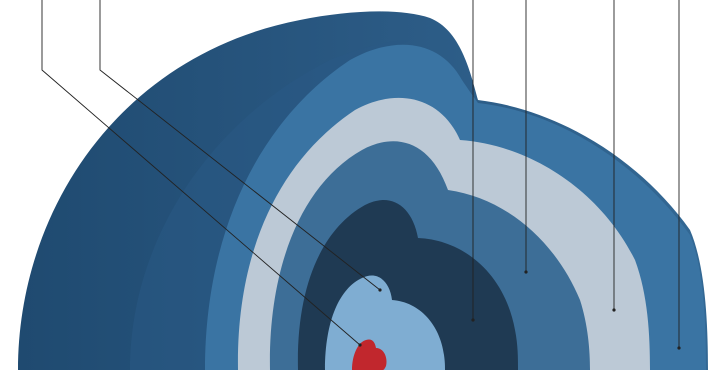  Describe the element at coordinates (369, 354) in the screenshot. I see `core` at that location.